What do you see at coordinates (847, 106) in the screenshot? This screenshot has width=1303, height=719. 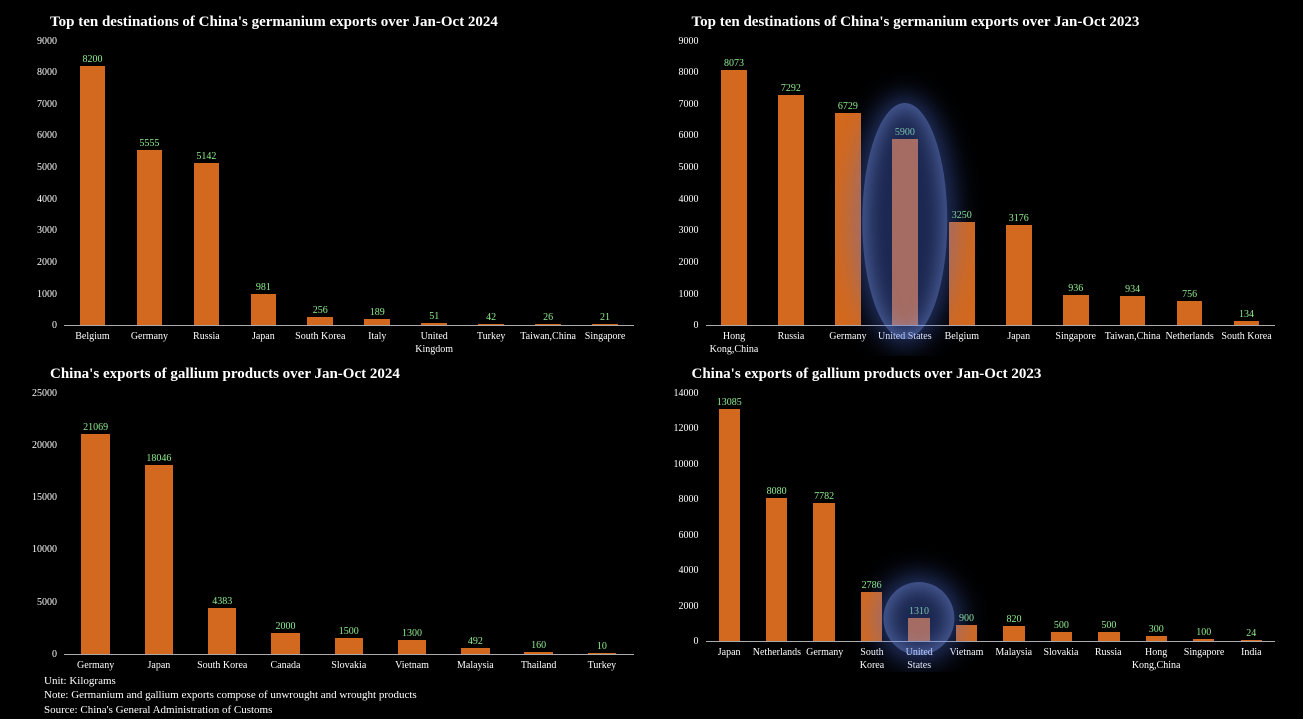 I see `bar-value-label: 6729` at bounding box center [847, 106].